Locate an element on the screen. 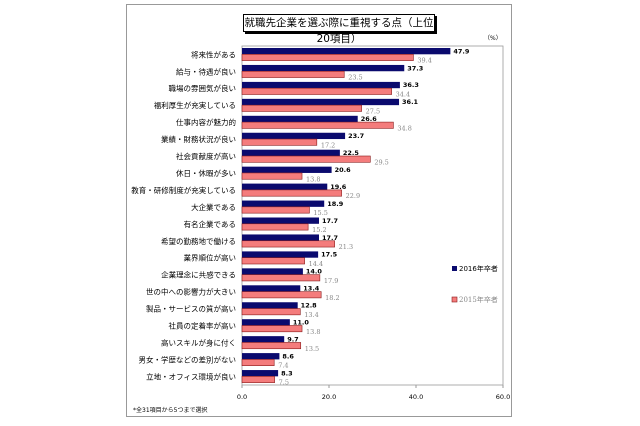 The image size is (640, 426). footnote: *全31項目から5つまで選択 is located at coordinates (170, 410).